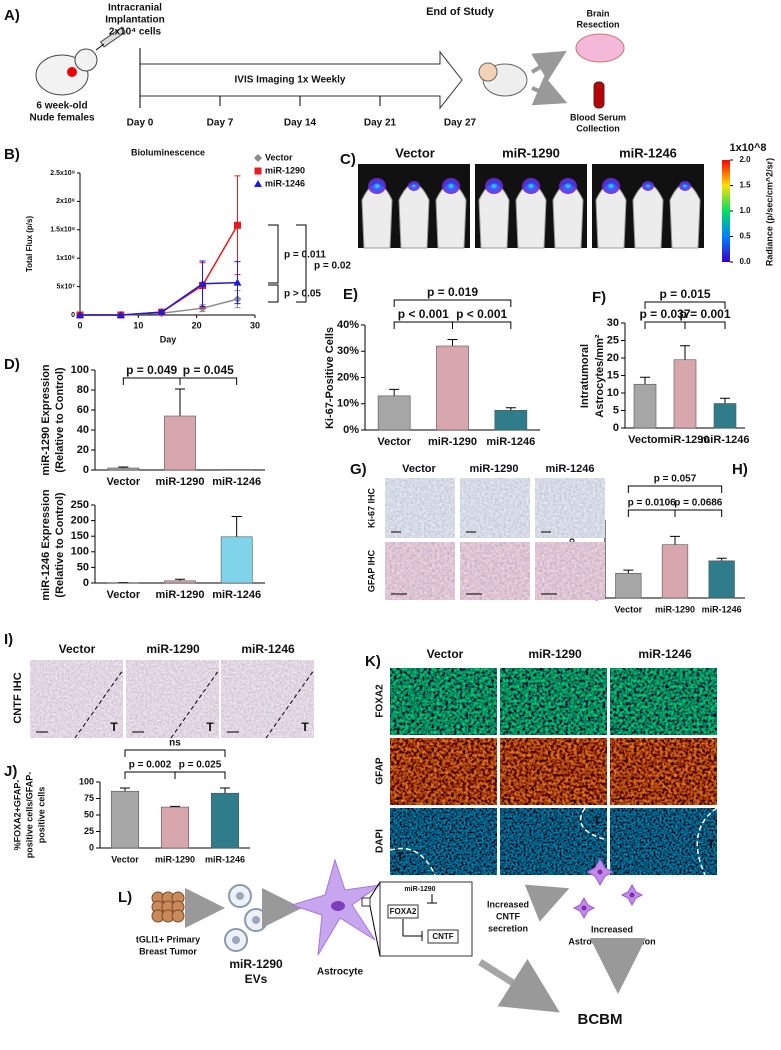 Image resolution: width=781 pixels, height=1050 pixels. I want to click on x-axis-label: Day, so click(168, 339).